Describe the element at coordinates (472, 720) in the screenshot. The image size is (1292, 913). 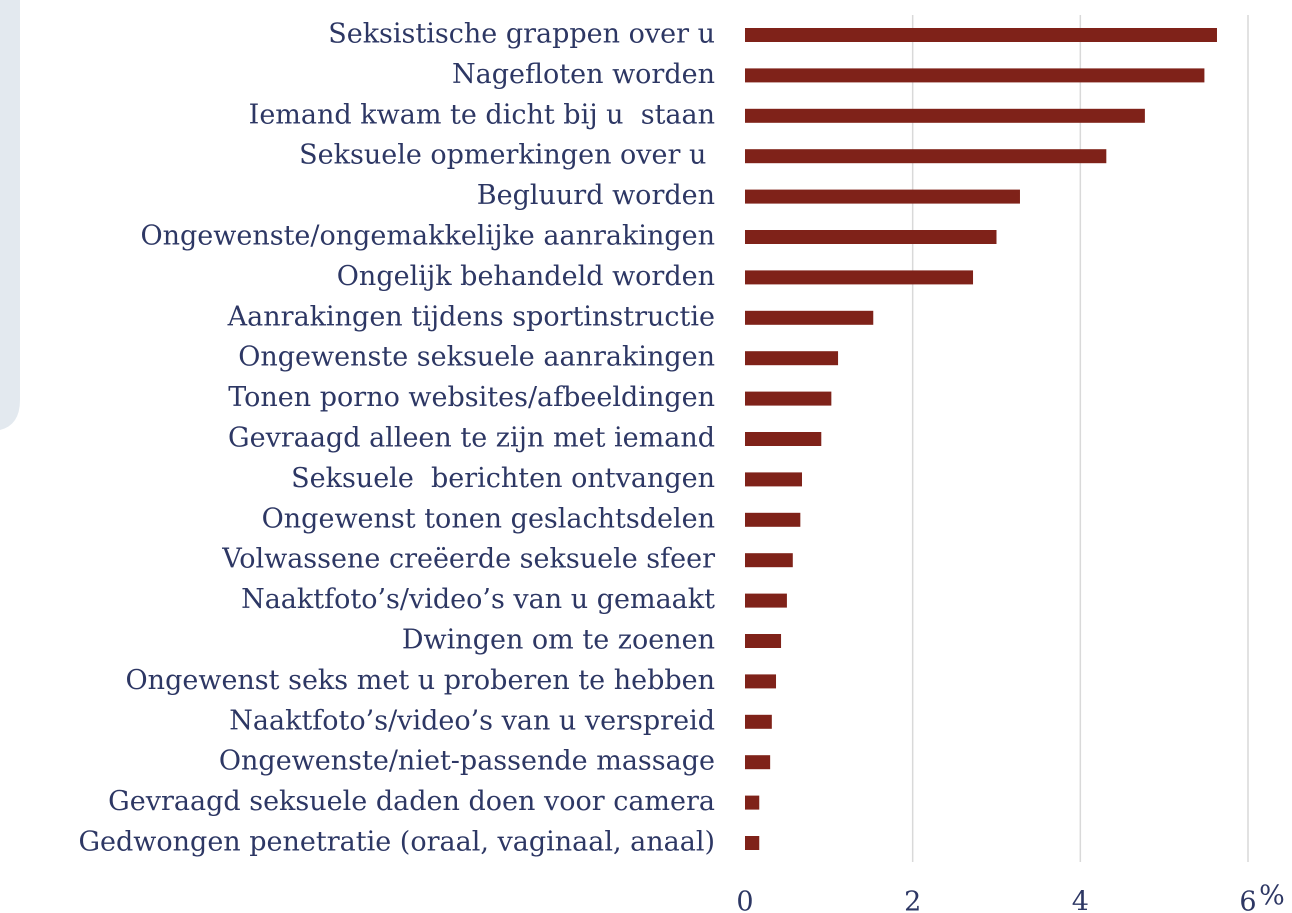
I see `y-tick-label: Naaktfoto’s/video’s van u verspreid` at that location.